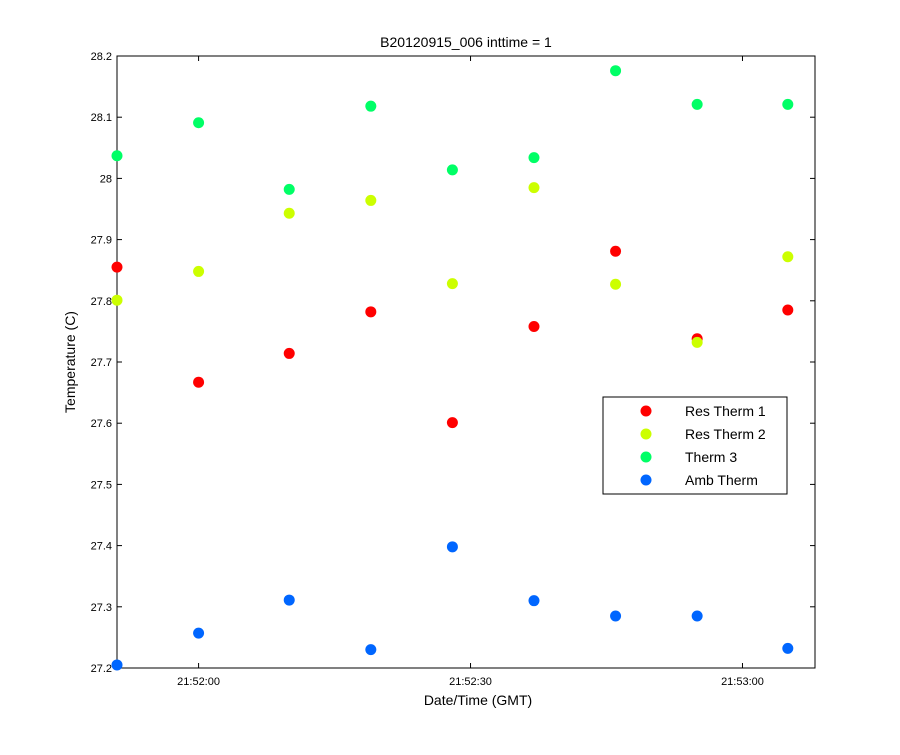 The width and height of the screenshot is (900, 755). I want to click on x-tick-label: 21:52:30, so click(470, 682).